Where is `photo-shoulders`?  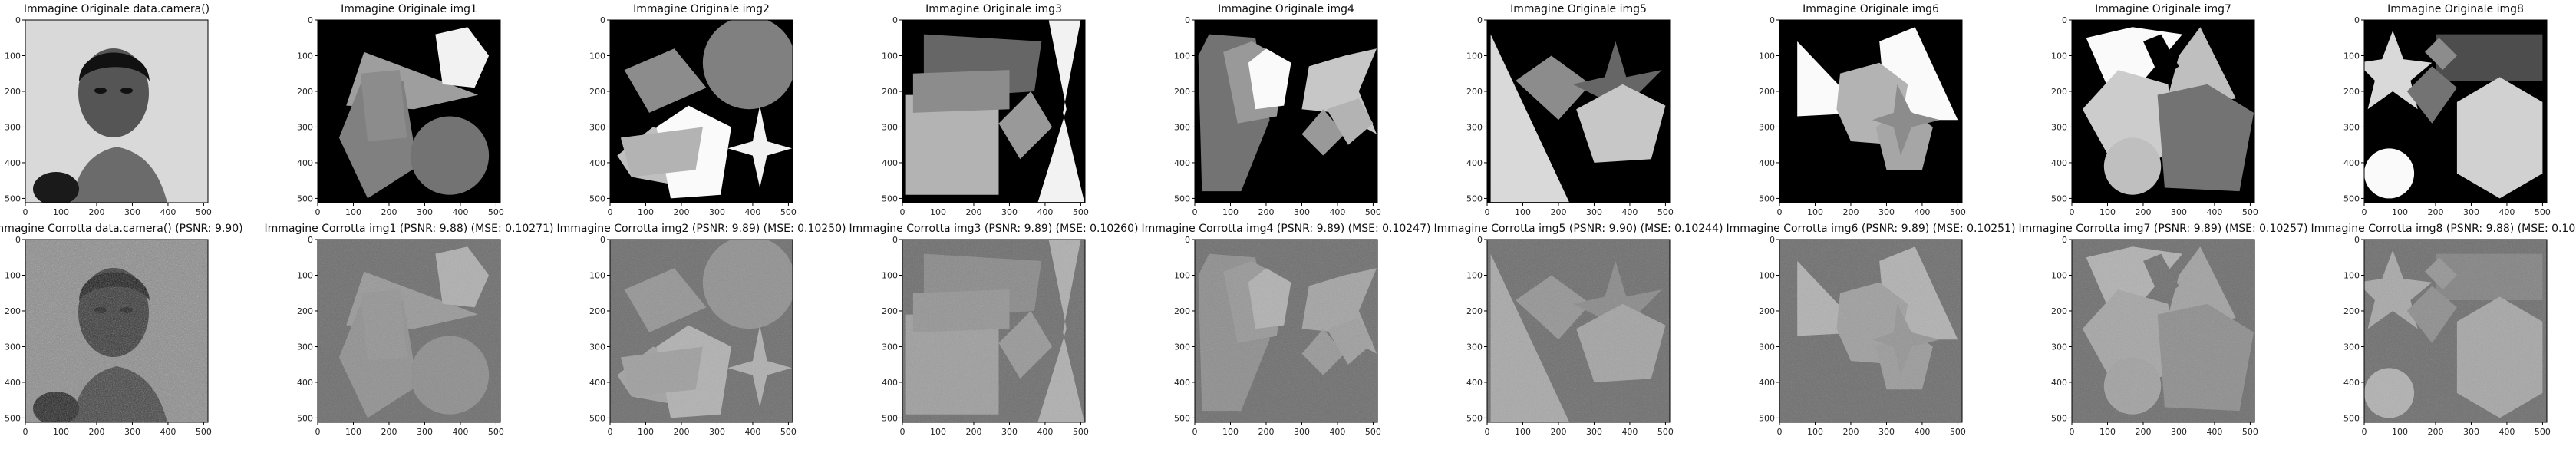 photo-shoulders is located at coordinates (119, 175).